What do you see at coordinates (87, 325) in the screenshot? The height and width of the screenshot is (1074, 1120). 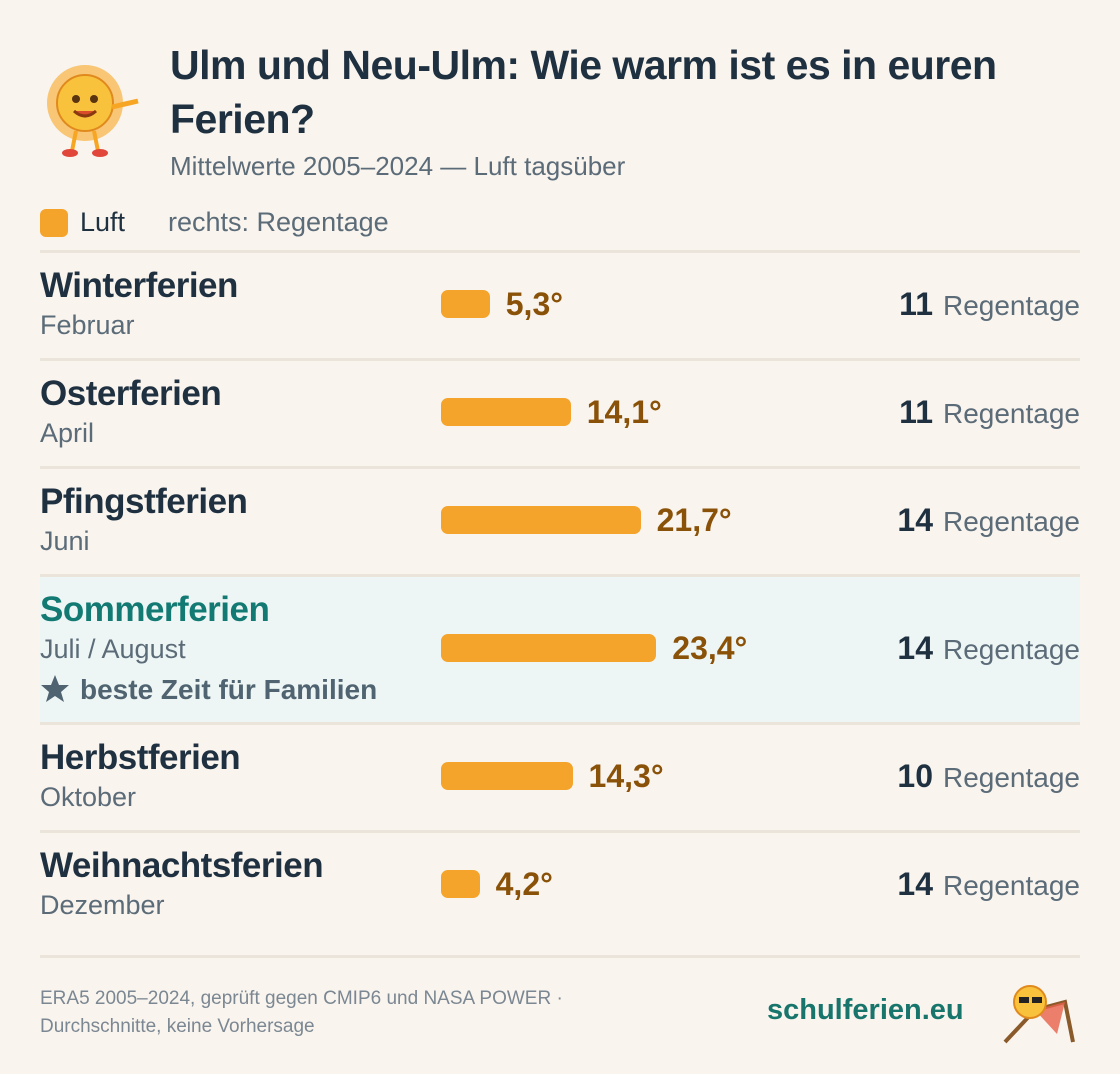 I see `month-label: Februar` at bounding box center [87, 325].